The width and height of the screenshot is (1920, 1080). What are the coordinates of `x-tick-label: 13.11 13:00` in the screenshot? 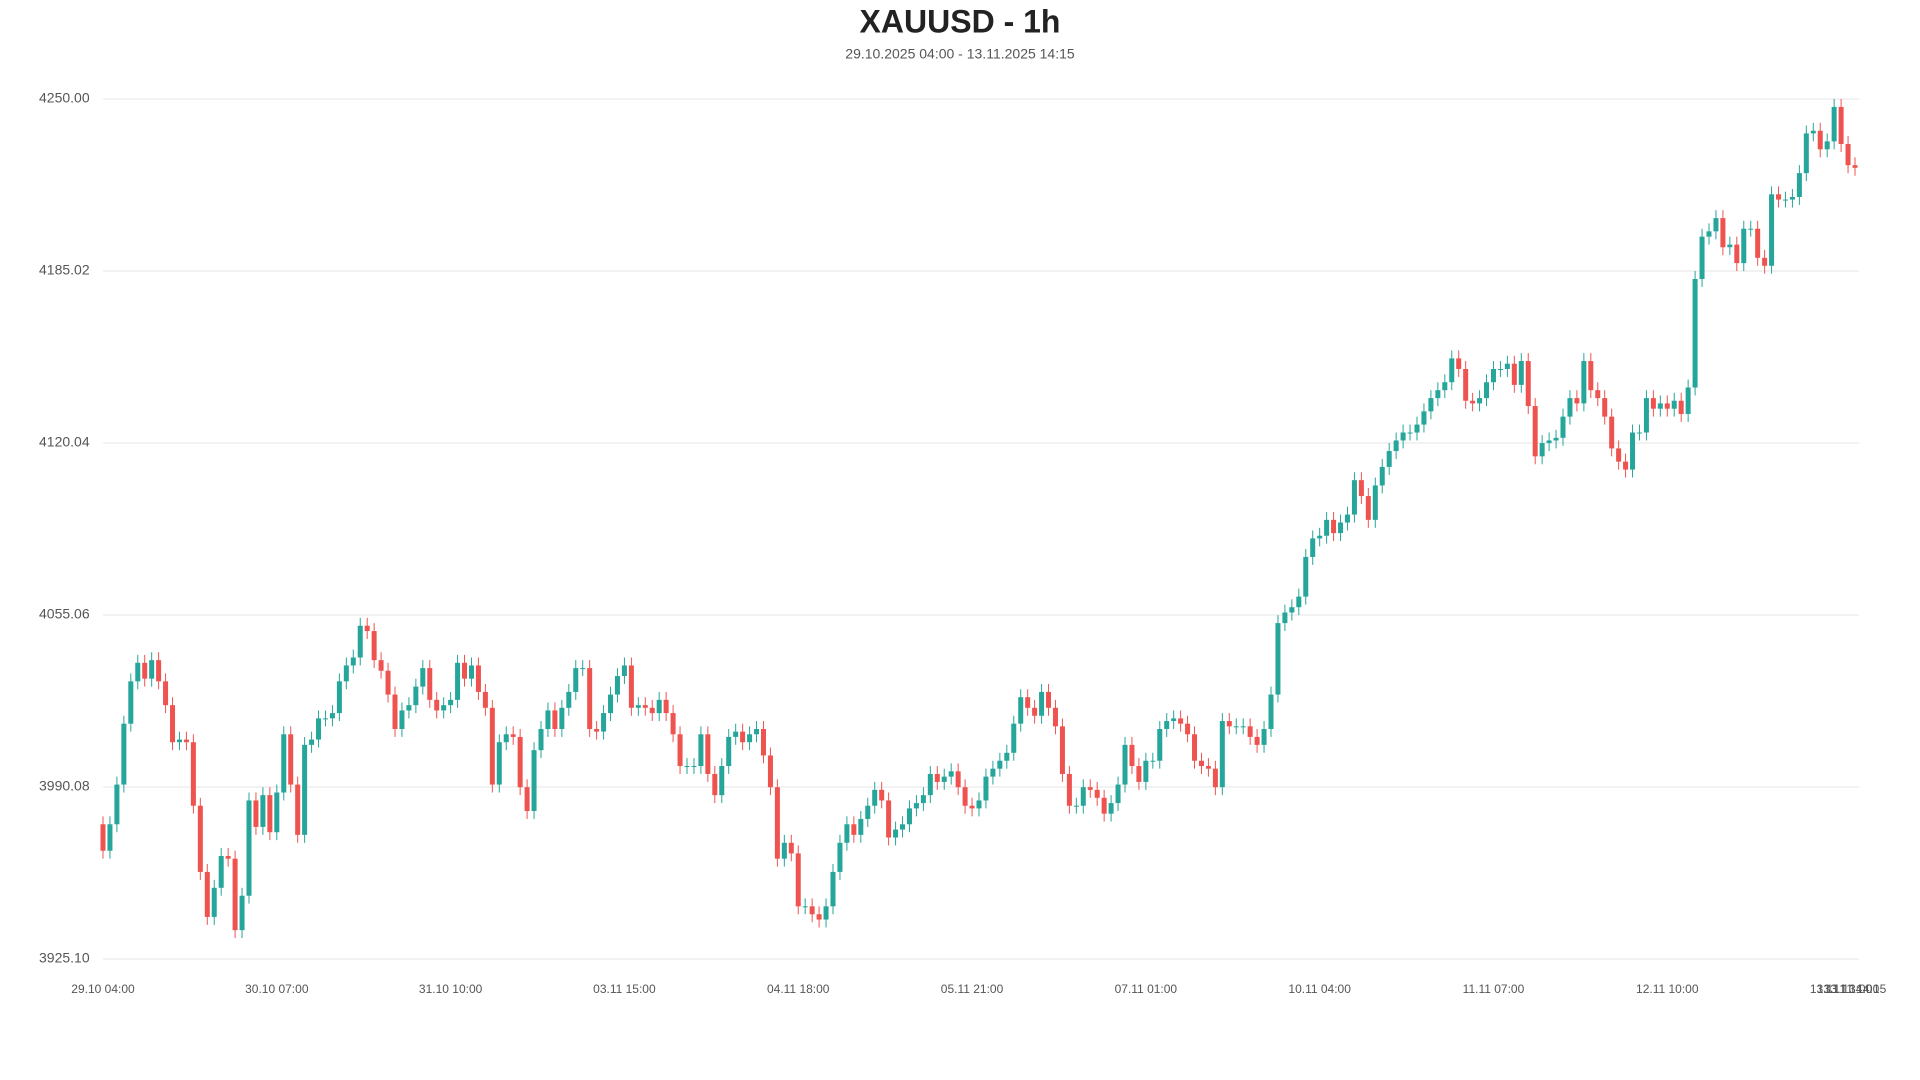 It's located at (1841, 989).